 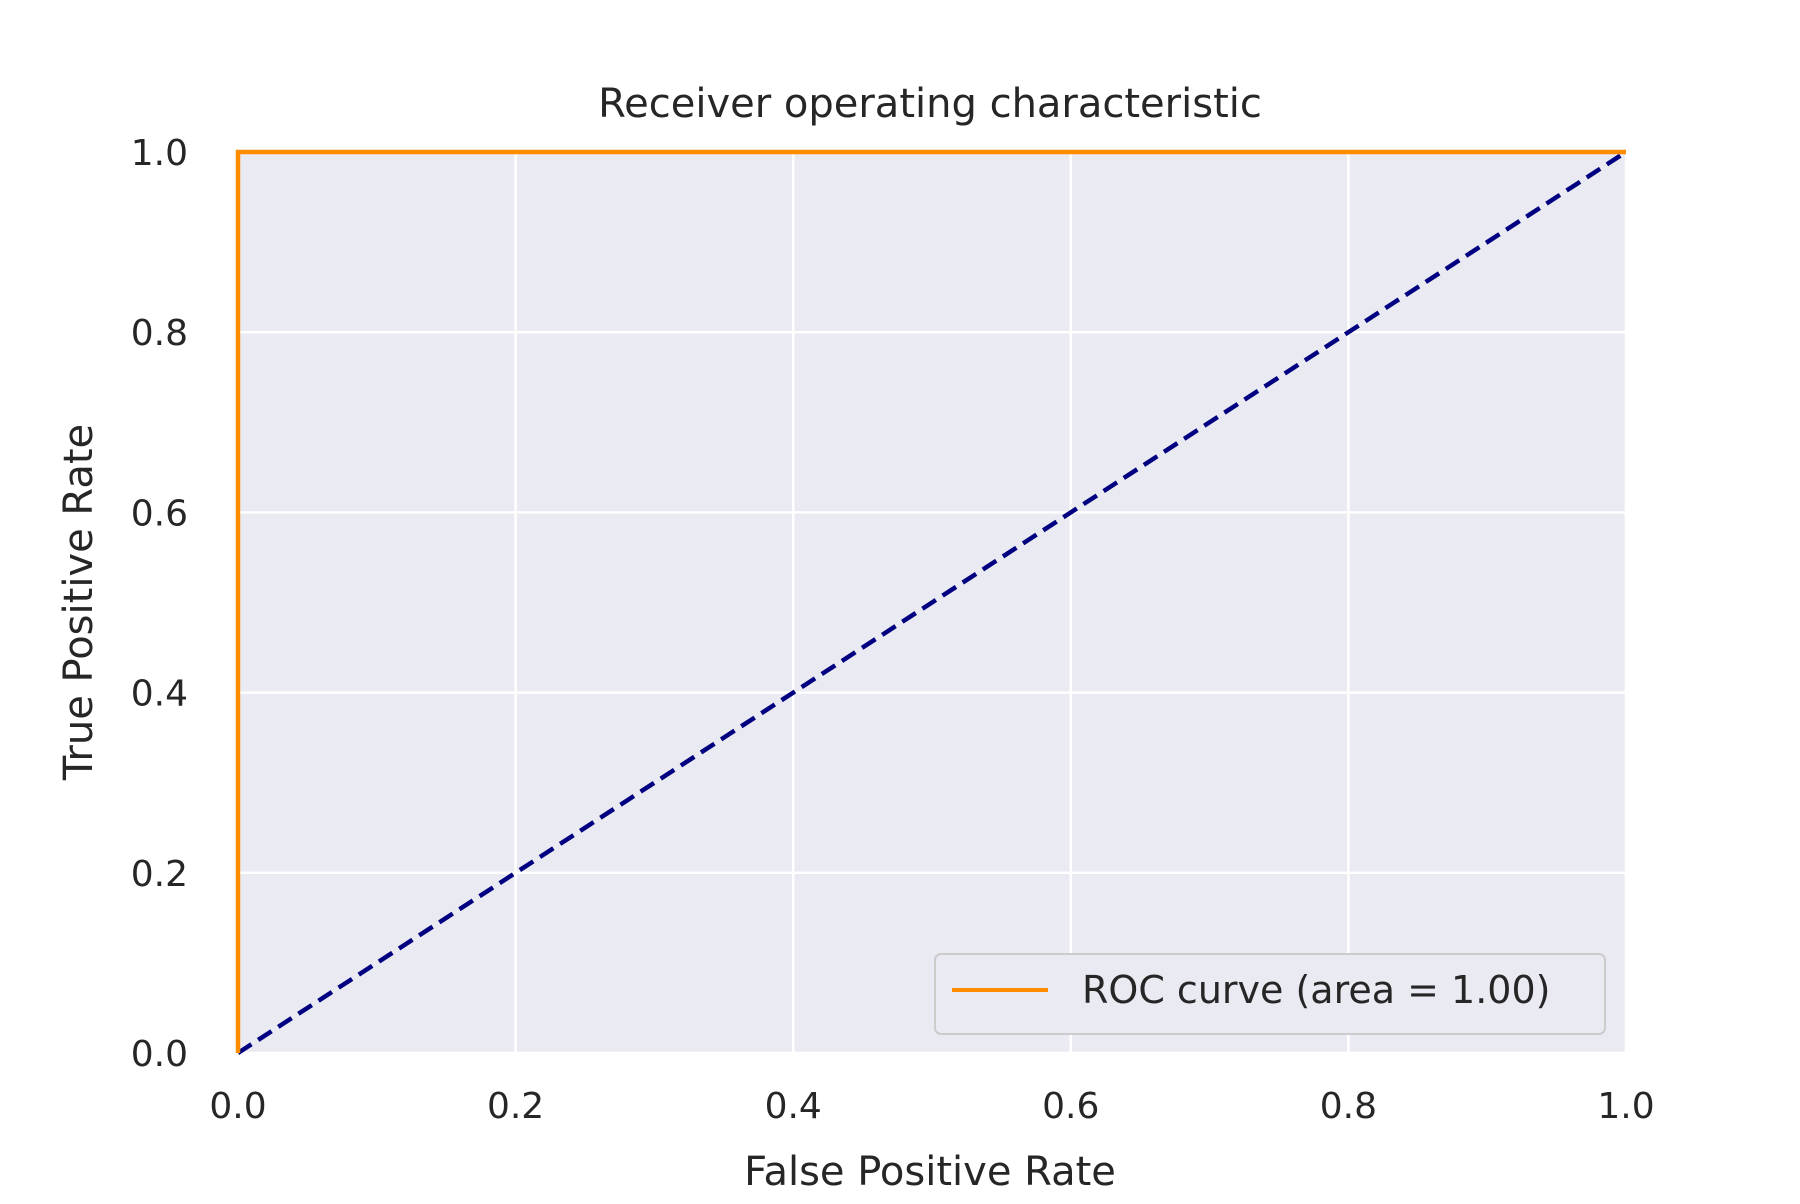 What do you see at coordinates (237, 1106) in the screenshot?
I see `x-tick-label: 0.0` at bounding box center [237, 1106].